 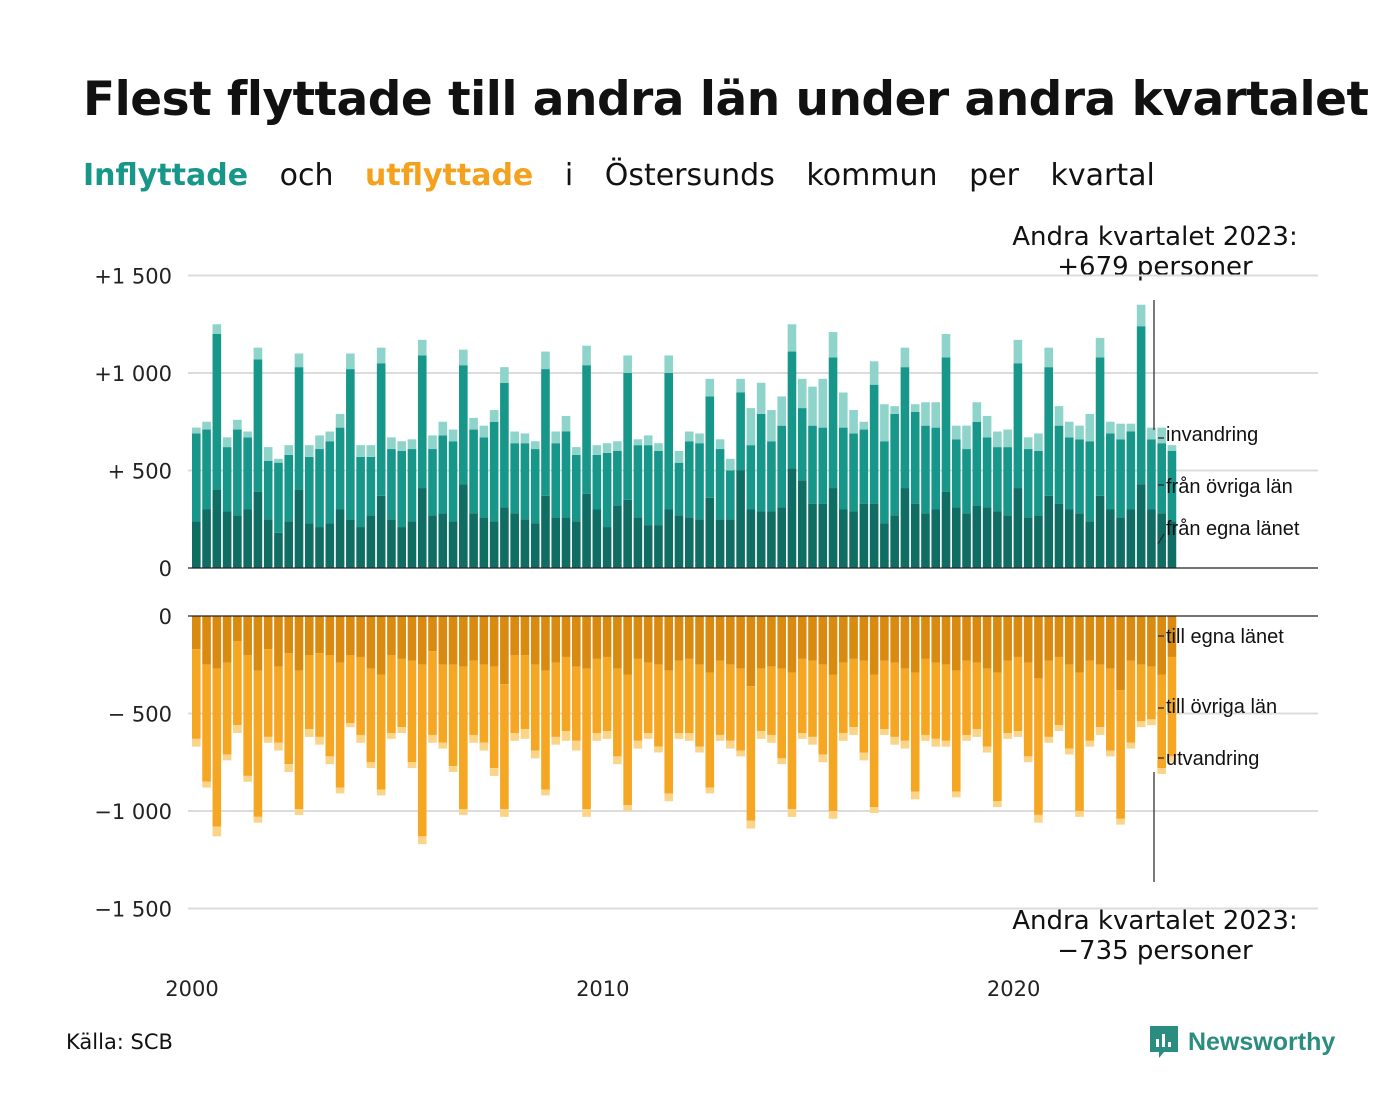 What do you see at coordinates (133, 812) in the screenshot?
I see `y-tick-label-bottom: −1 000` at bounding box center [133, 812].